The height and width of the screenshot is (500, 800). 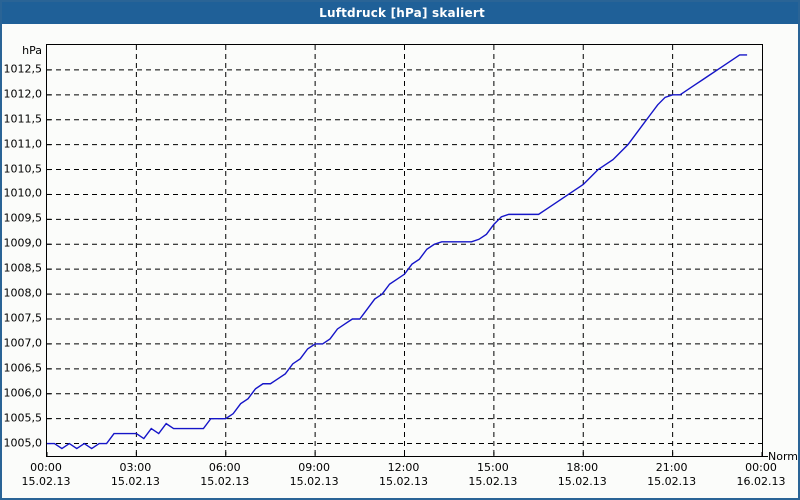 What do you see at coordinates (23, 193) in the screenshot?
I see `y-tick-label: 1010,0` at bounding box center [23, 193].